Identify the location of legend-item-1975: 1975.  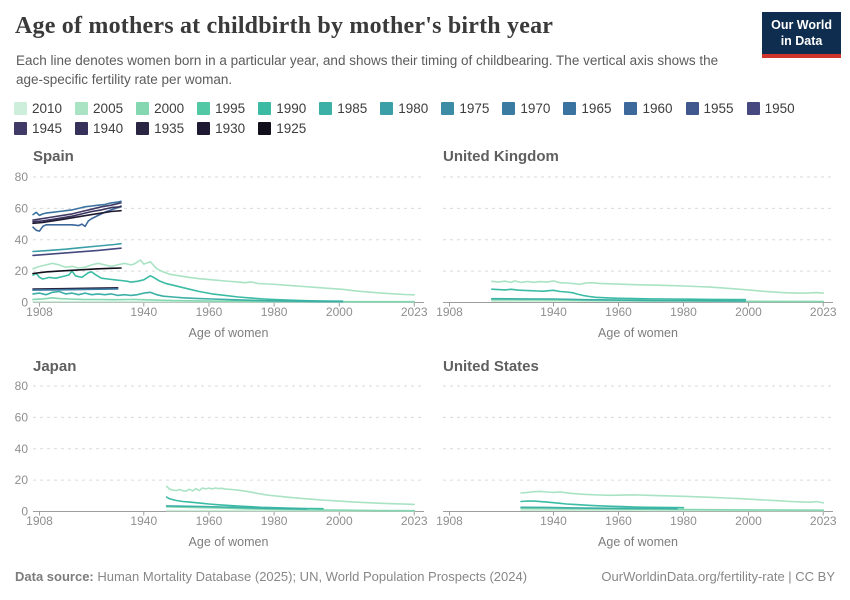
(465, 108).